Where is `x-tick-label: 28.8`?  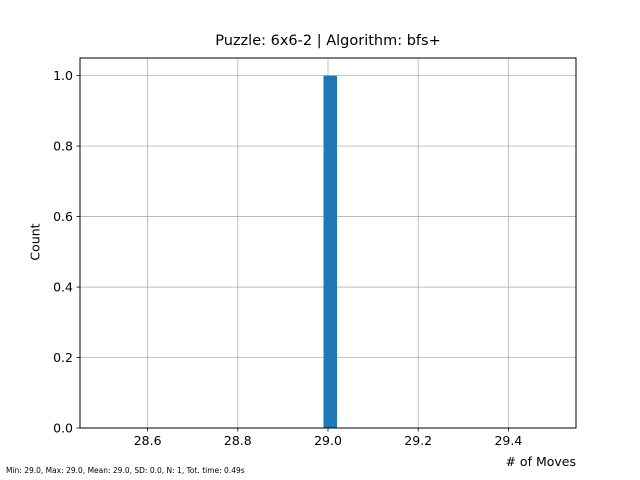 x-tick-label: 28.8 is located at coordinates (238, 440).